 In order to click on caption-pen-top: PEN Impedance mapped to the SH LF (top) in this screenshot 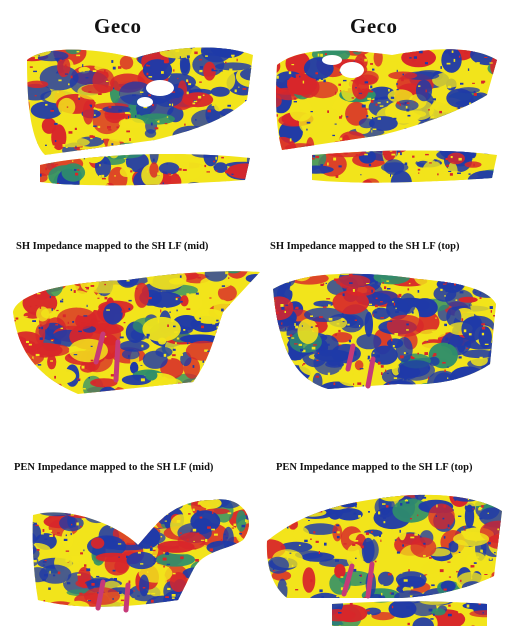, I will do `click(374, 467)`.